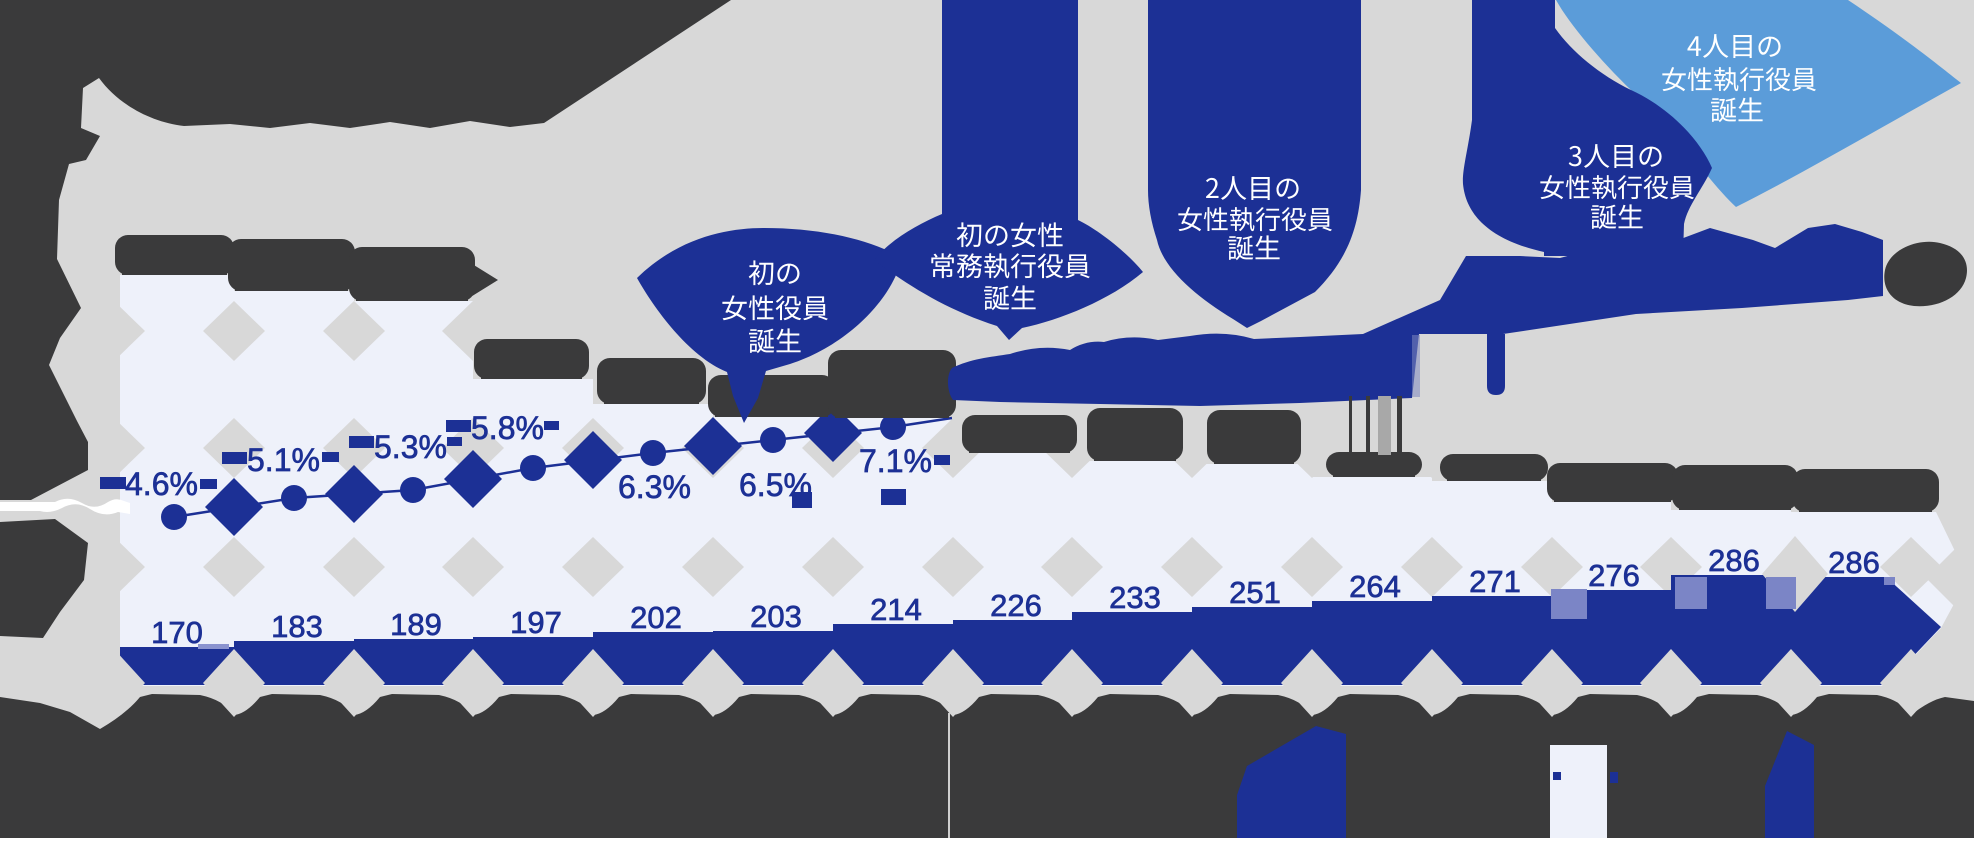 The height and width of the screenshot is (865, 1974). What do you see at coordinates (297, 626) in the screenshot?
I see `svg-text: 183` at bounding box center [297, 626].